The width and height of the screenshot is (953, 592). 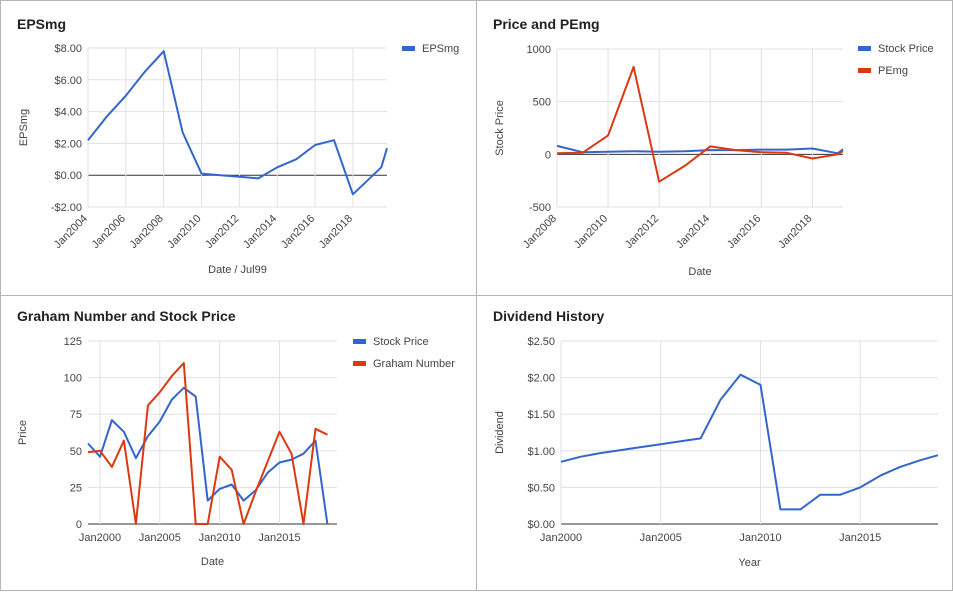 I want to click on y-axis-label: Dividend, so click(x=500, y=432).